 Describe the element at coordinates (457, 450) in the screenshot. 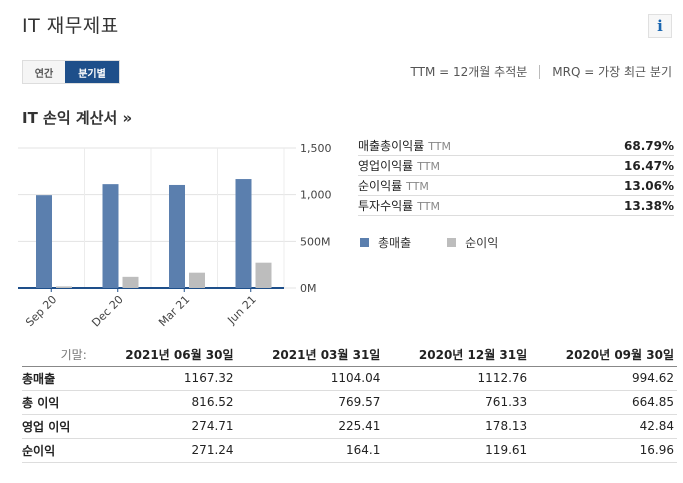

I see `table-cell: 119.61` at that location.